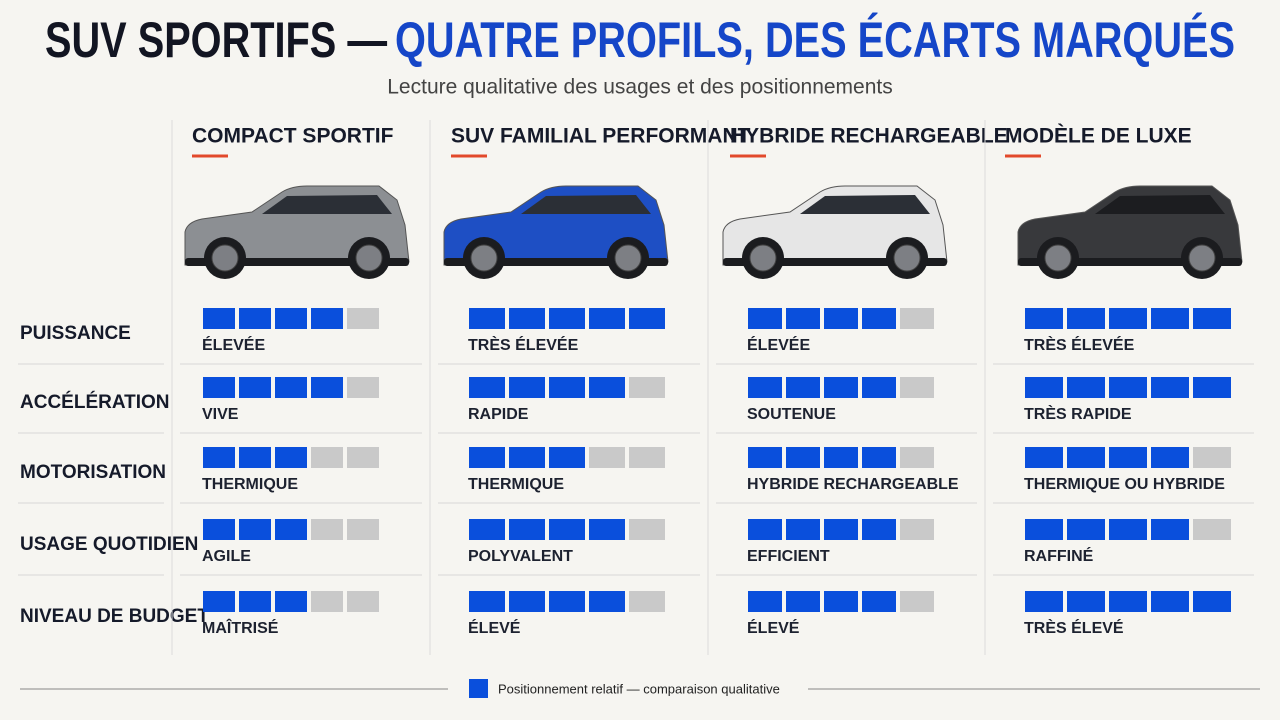 The height and width of the screenshot is (720, 1280). I want to click on rating-label: TRÈS ÉLEVÉ, so click(1074, 627).